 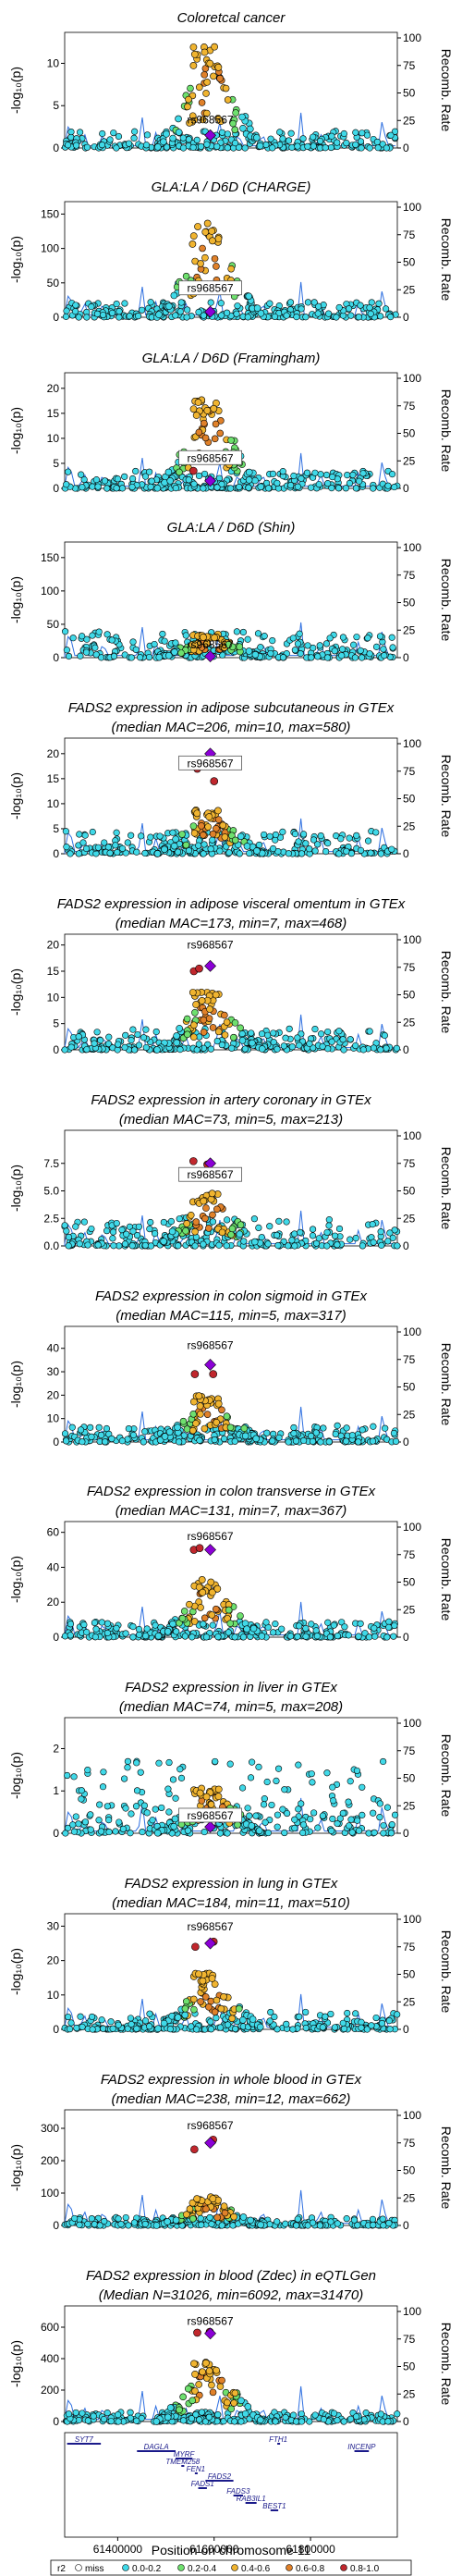 What do you see at coordinates (290, 2567) in the screenshot?
I see `legend-swatch` at bounding box center [290, 2567].